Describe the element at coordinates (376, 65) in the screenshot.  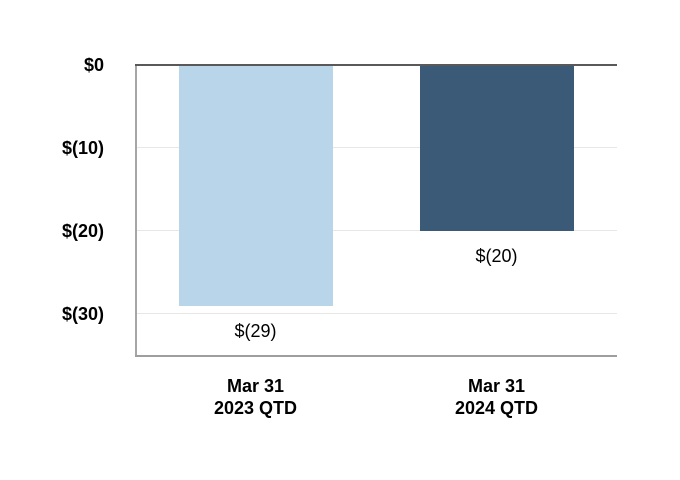
I see `zero-baseline` at that location.